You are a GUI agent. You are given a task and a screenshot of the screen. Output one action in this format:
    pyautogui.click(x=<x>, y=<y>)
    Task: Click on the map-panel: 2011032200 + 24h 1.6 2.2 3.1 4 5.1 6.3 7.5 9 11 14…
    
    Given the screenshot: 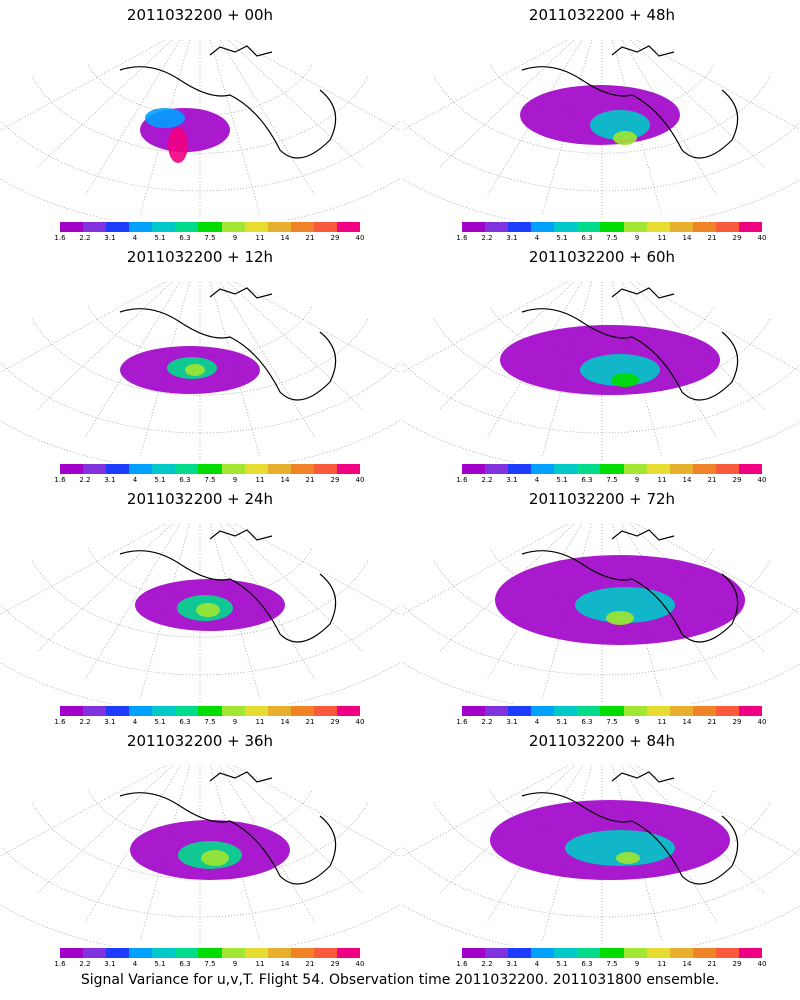 What is the action you would take?
    pyautogui.click(x=200, y=605)
    